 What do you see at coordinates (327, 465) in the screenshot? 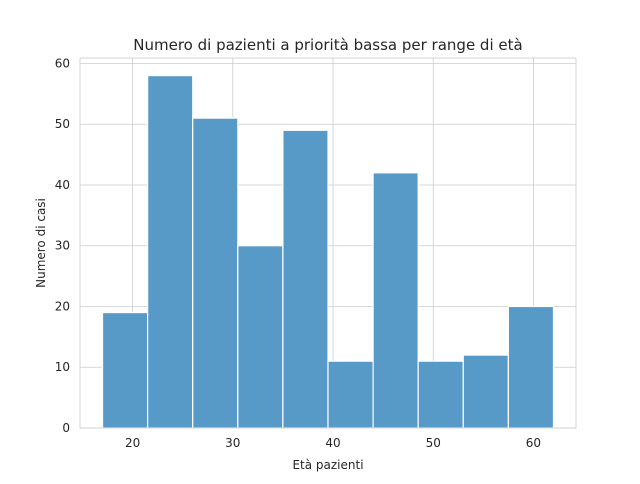
I see `x-axis-label: Età pazienti` at bounding box center [327, 465].